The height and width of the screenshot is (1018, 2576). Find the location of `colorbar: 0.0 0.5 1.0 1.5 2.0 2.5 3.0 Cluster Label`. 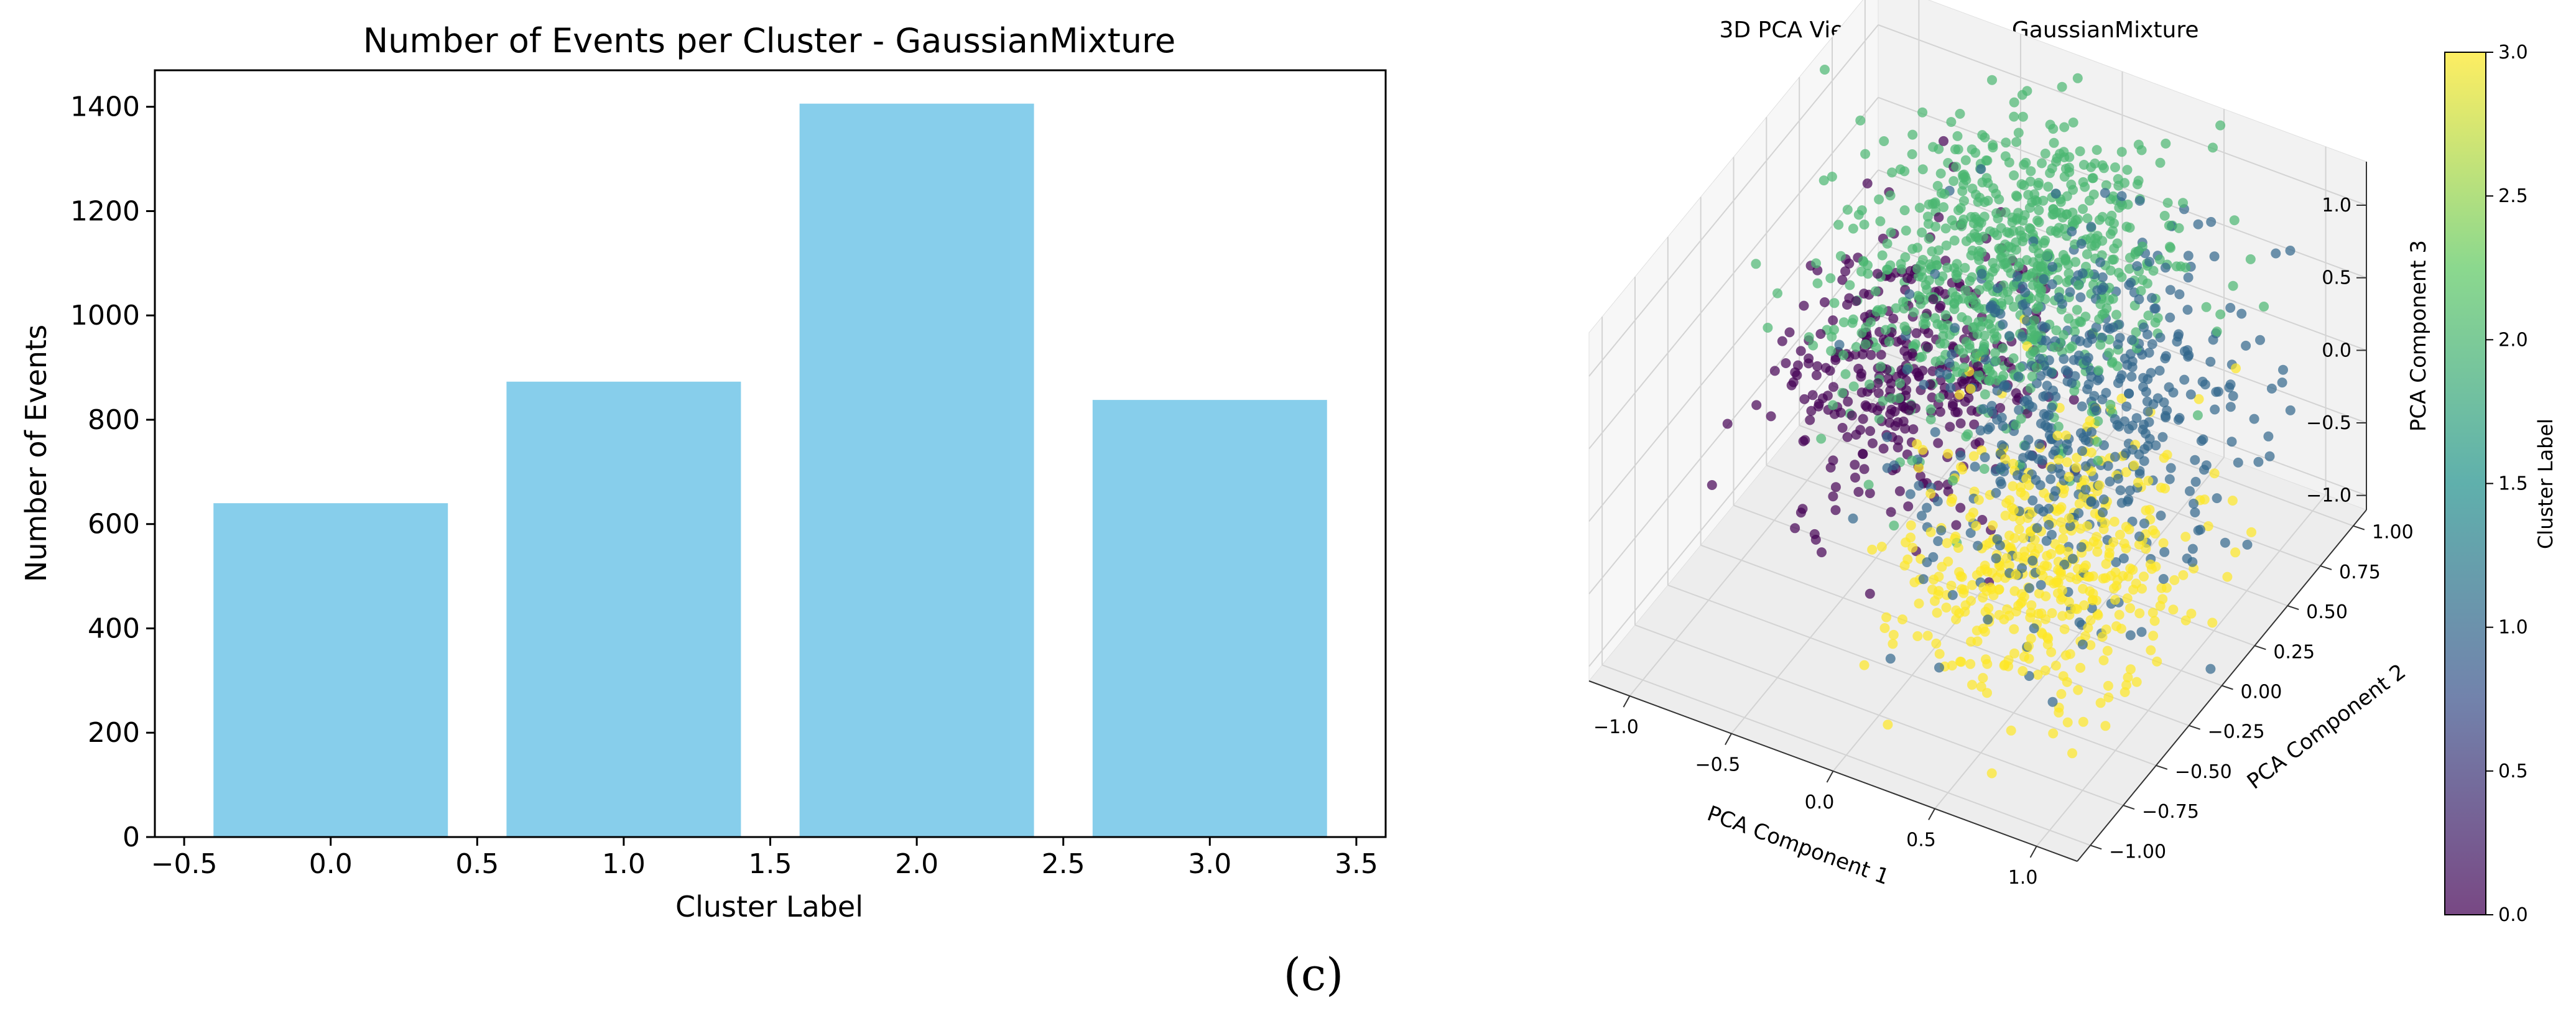

colorbar: 0.0 0.5 1.0 1.5 2.0 2.5 3.0 Cluster Label is located at coordinates (2500, 484).